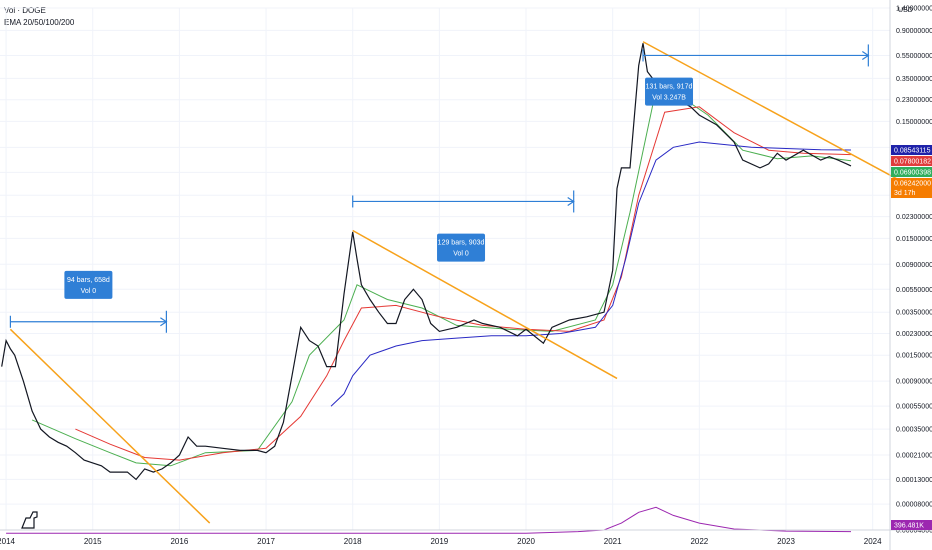  Describe the element at coordinates (914, 9) in the screenshot. I see `y-tick-label: 1.40000000` at that location.